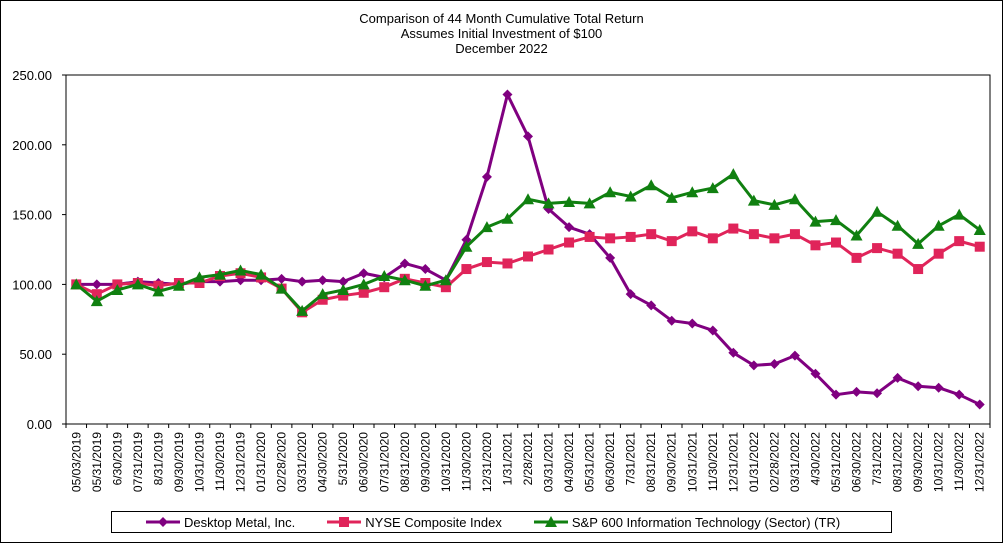 The width and height of the screenshot is (1003, 543). What do you see at coordinates (898, 462) in the screenshot?
I see `x-tick-label: 08/31/2022` at bounding box center [898, 462].